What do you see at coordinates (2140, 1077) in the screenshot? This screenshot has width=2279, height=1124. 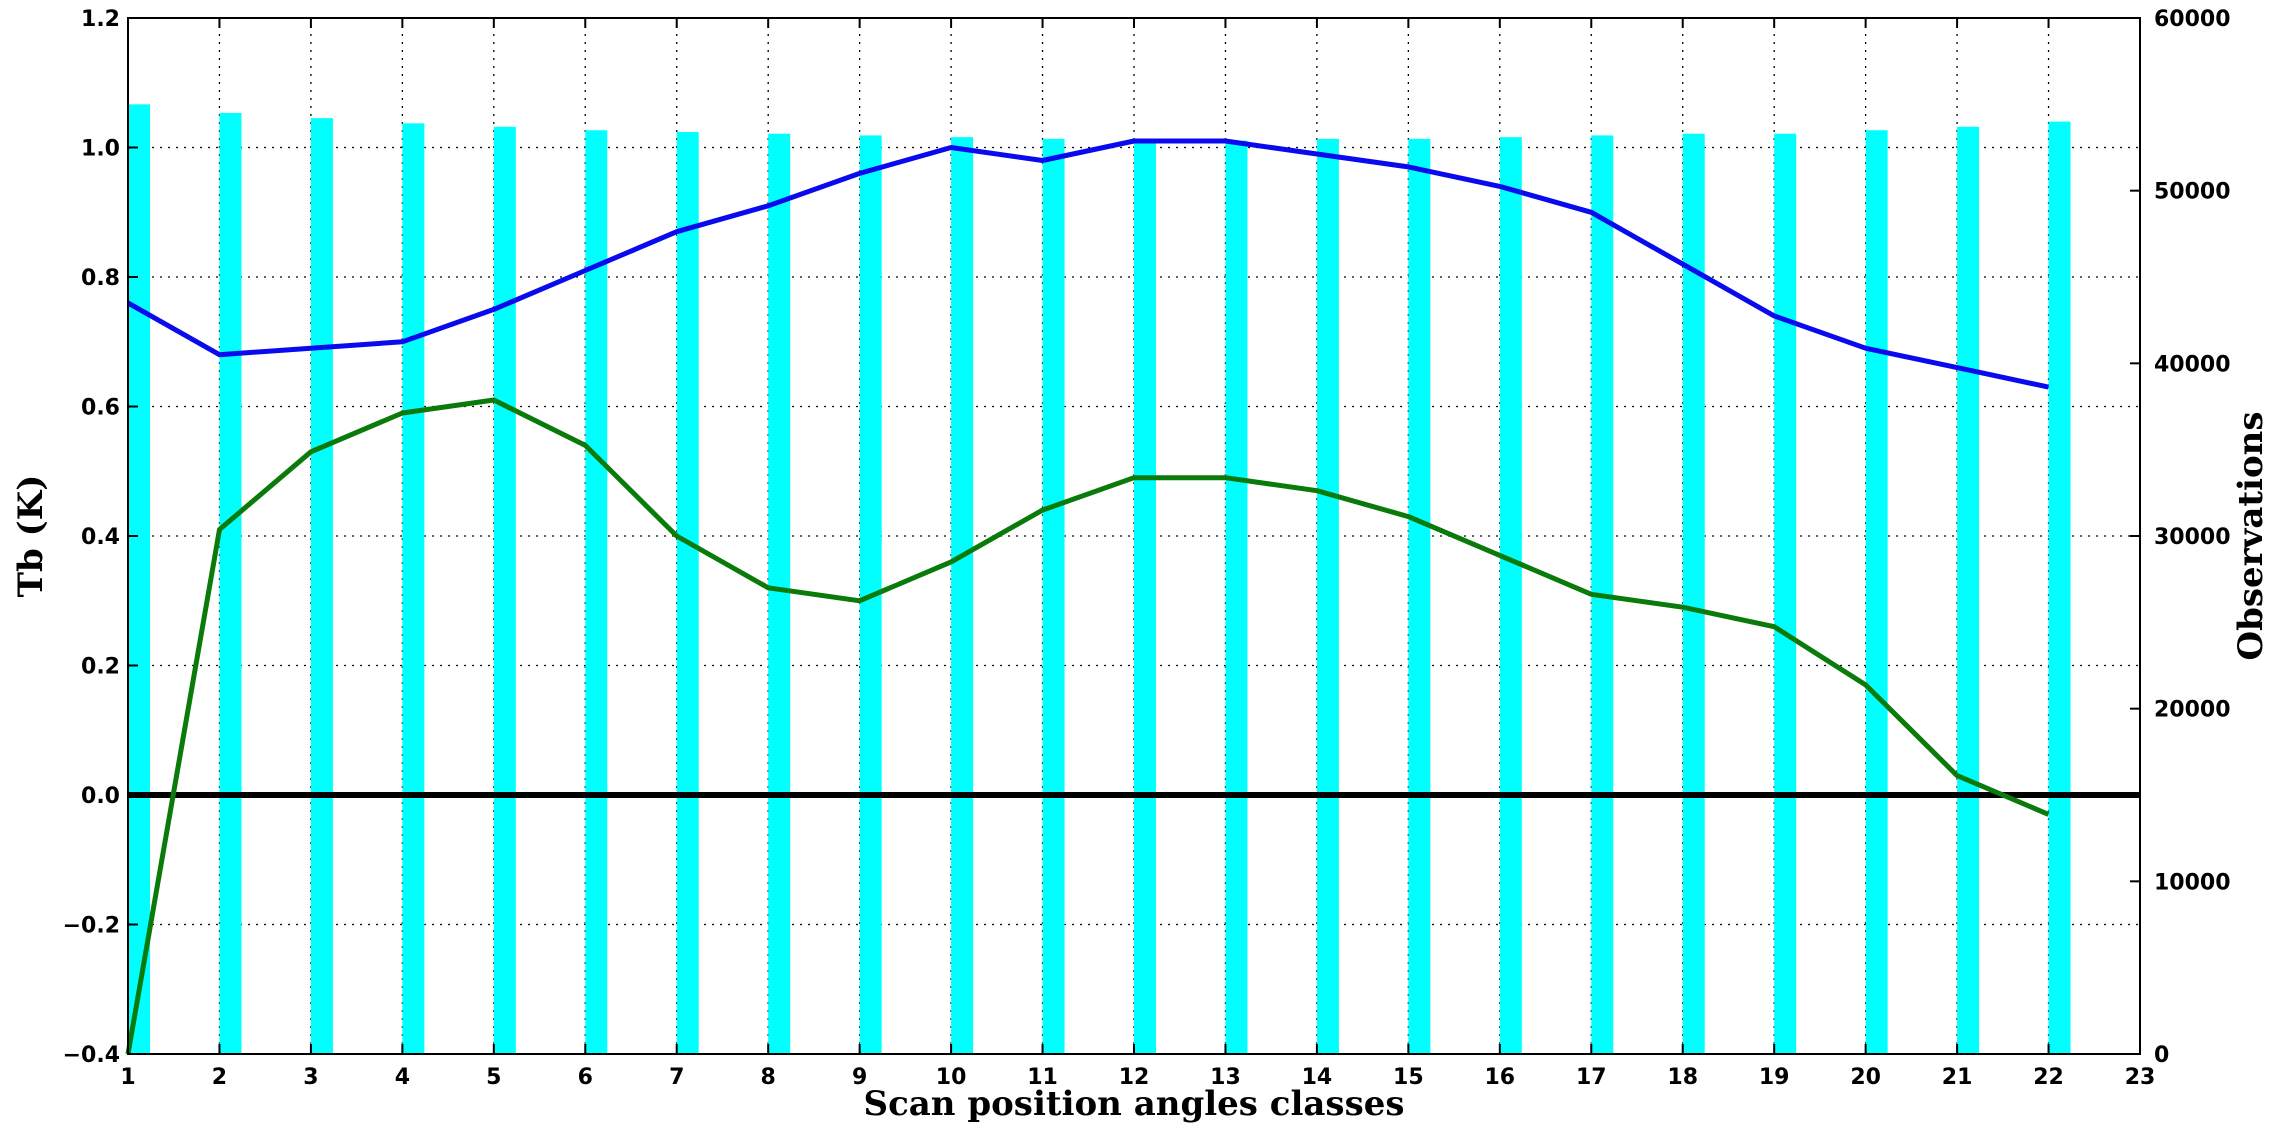 I see `x-tick-label: 23` at bounding box center [2140, 1077].